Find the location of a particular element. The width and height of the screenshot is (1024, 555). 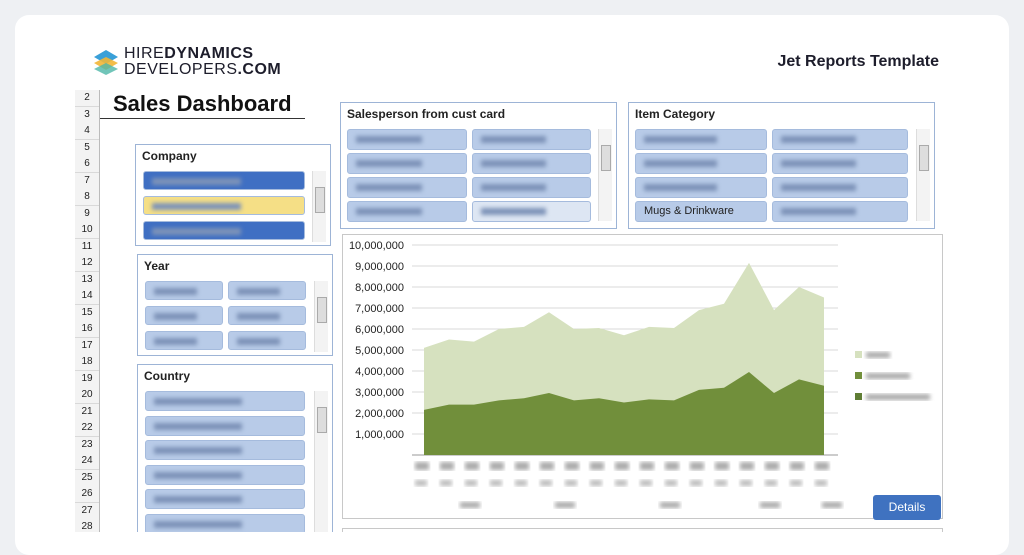

slicer: Year is located at coordinates (235, 305).